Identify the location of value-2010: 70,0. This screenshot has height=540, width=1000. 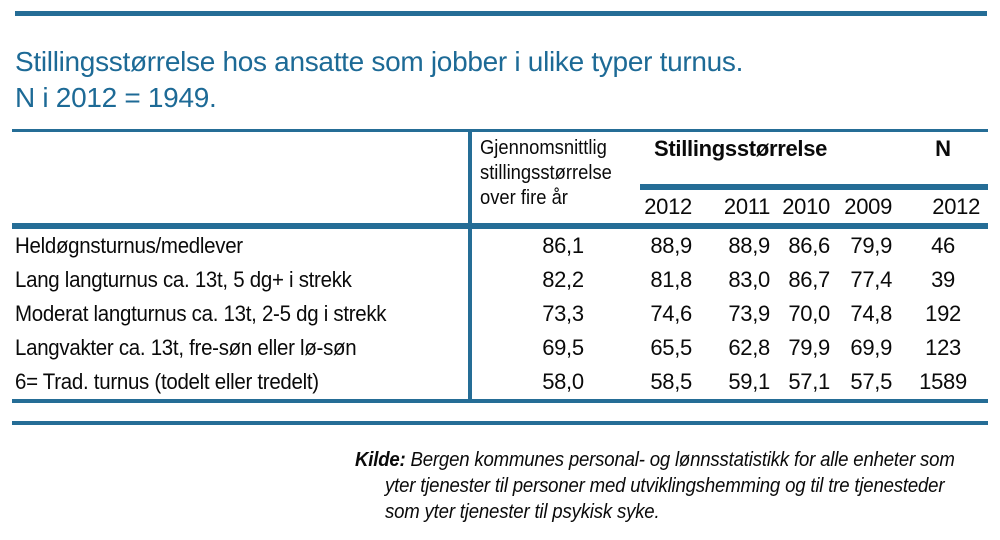
(809, 313).